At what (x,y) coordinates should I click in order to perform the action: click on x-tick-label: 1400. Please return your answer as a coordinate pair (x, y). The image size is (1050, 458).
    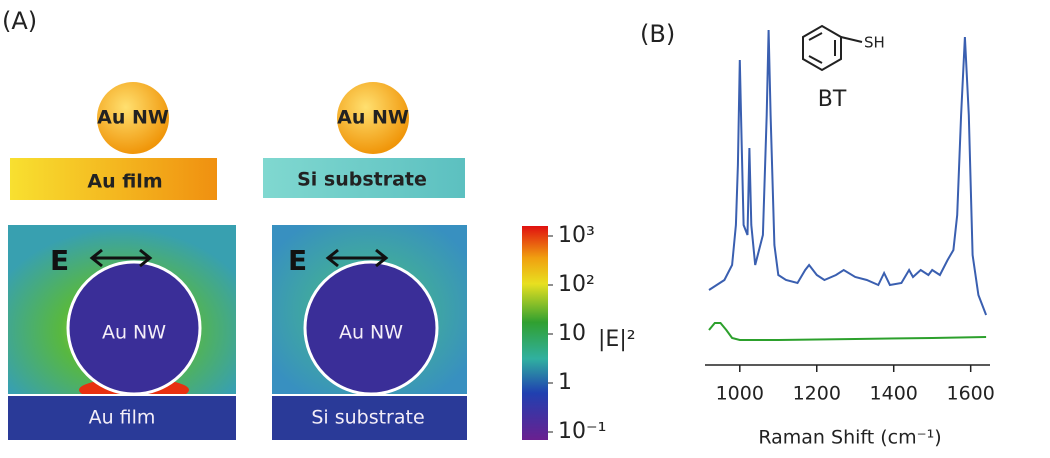
    Looking at the image, I should click on (894, 394).